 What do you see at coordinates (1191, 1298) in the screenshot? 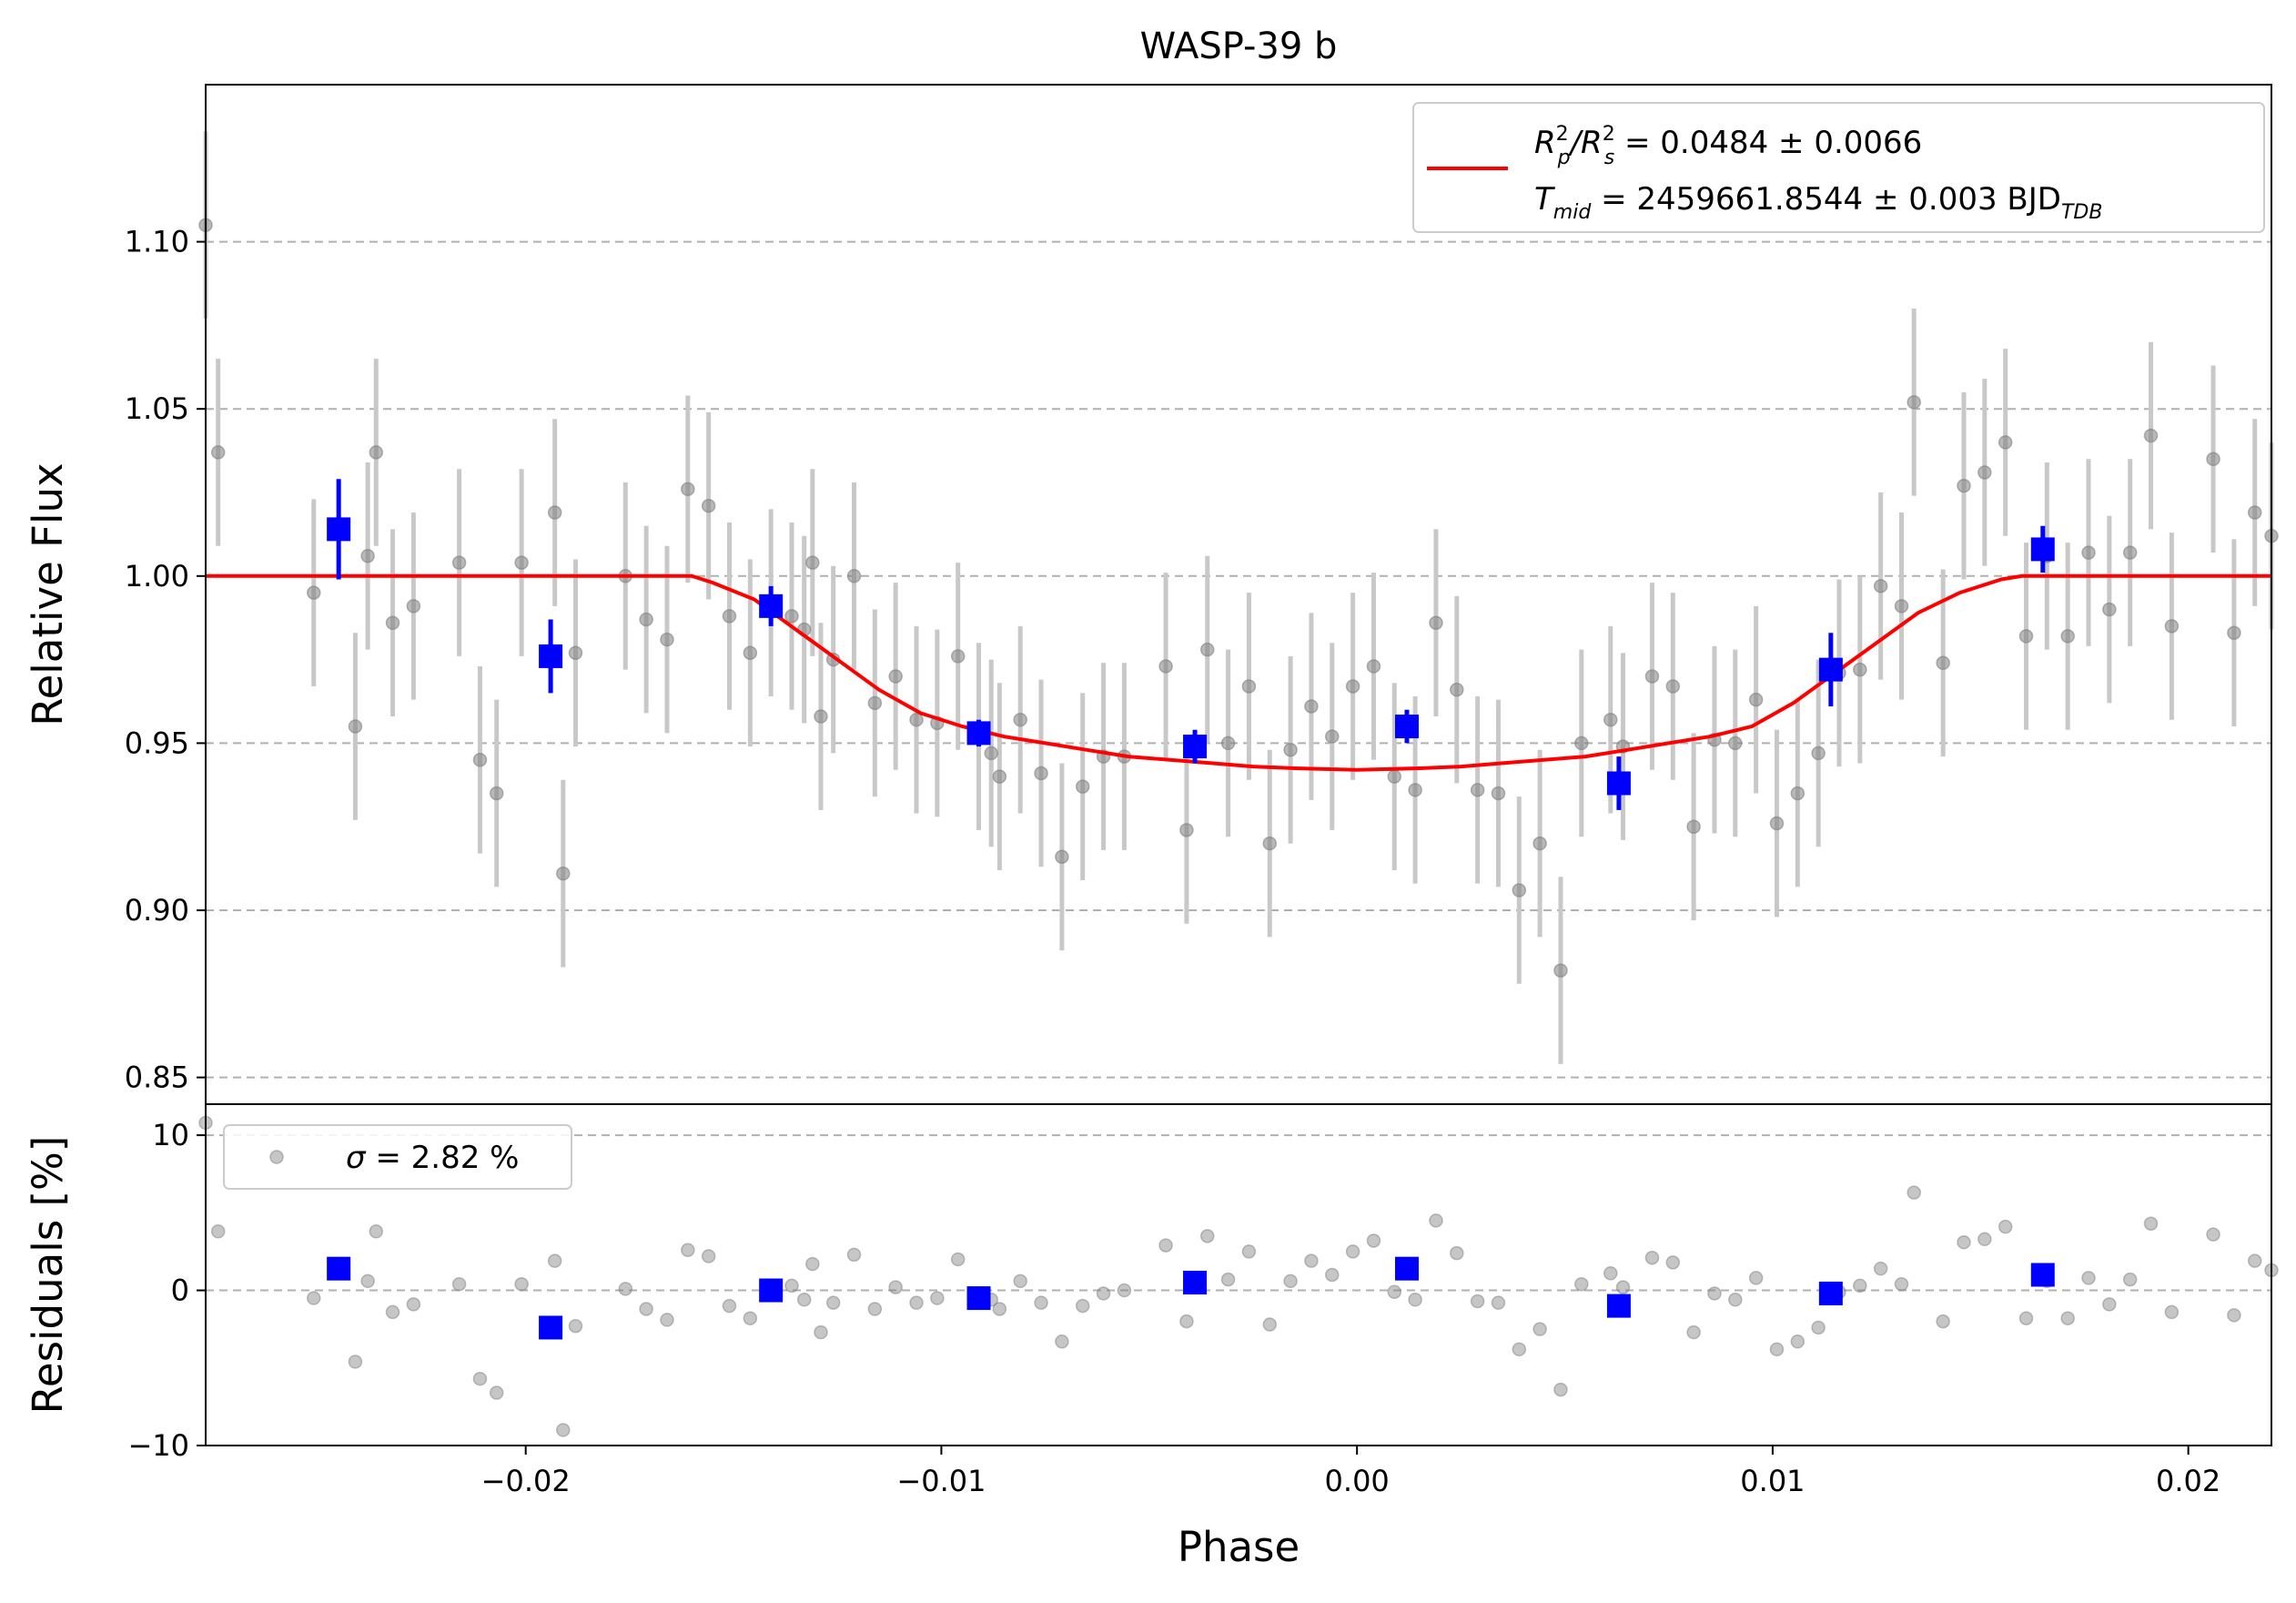
I see `residuals-binned-points` at bounding box center [1191, 1298].